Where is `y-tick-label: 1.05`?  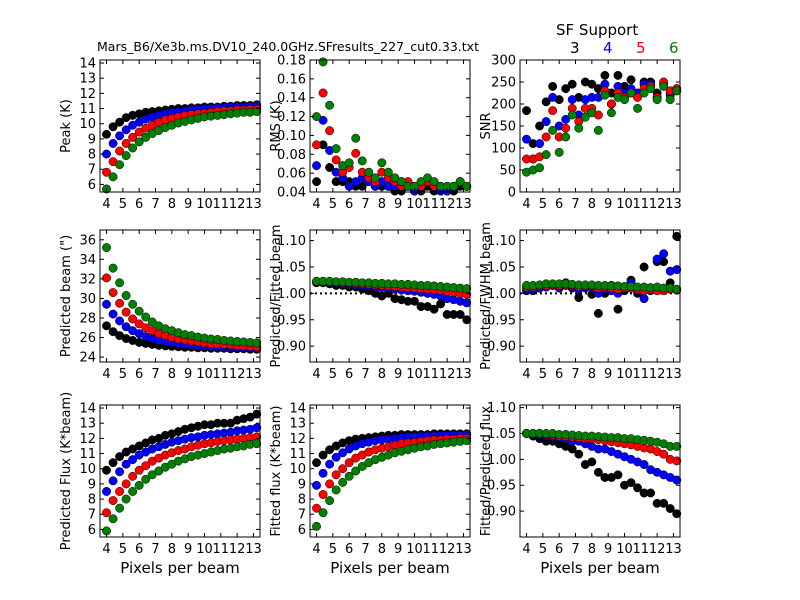 y-tick-label: 1.05 is located at coordinates (501, 434).